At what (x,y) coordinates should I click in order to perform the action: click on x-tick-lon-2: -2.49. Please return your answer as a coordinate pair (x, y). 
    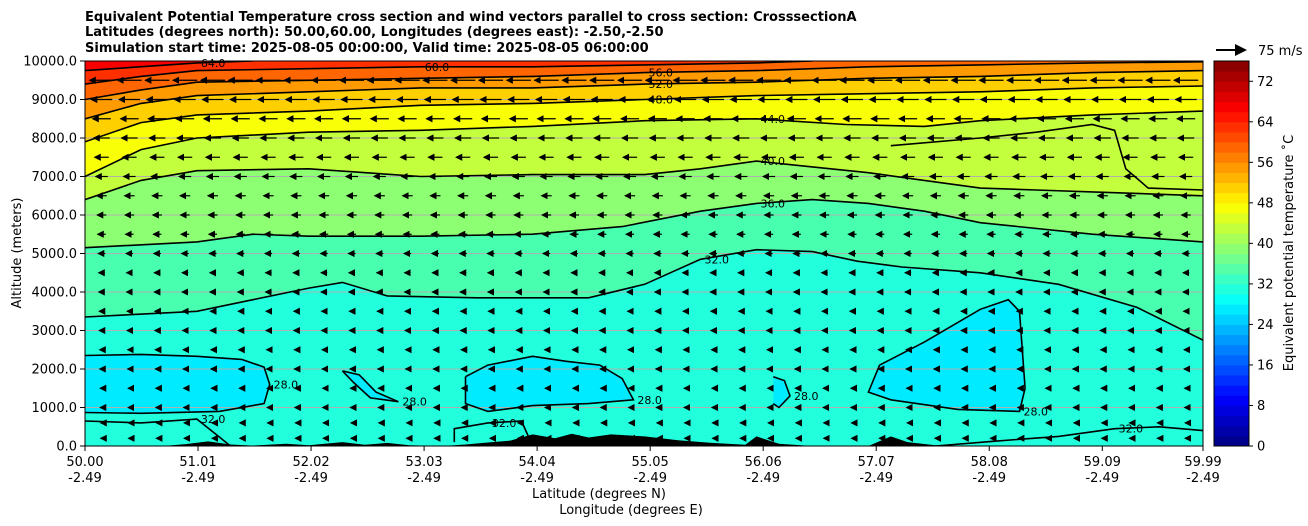
    Looking at the image, I should click on (311, 478).